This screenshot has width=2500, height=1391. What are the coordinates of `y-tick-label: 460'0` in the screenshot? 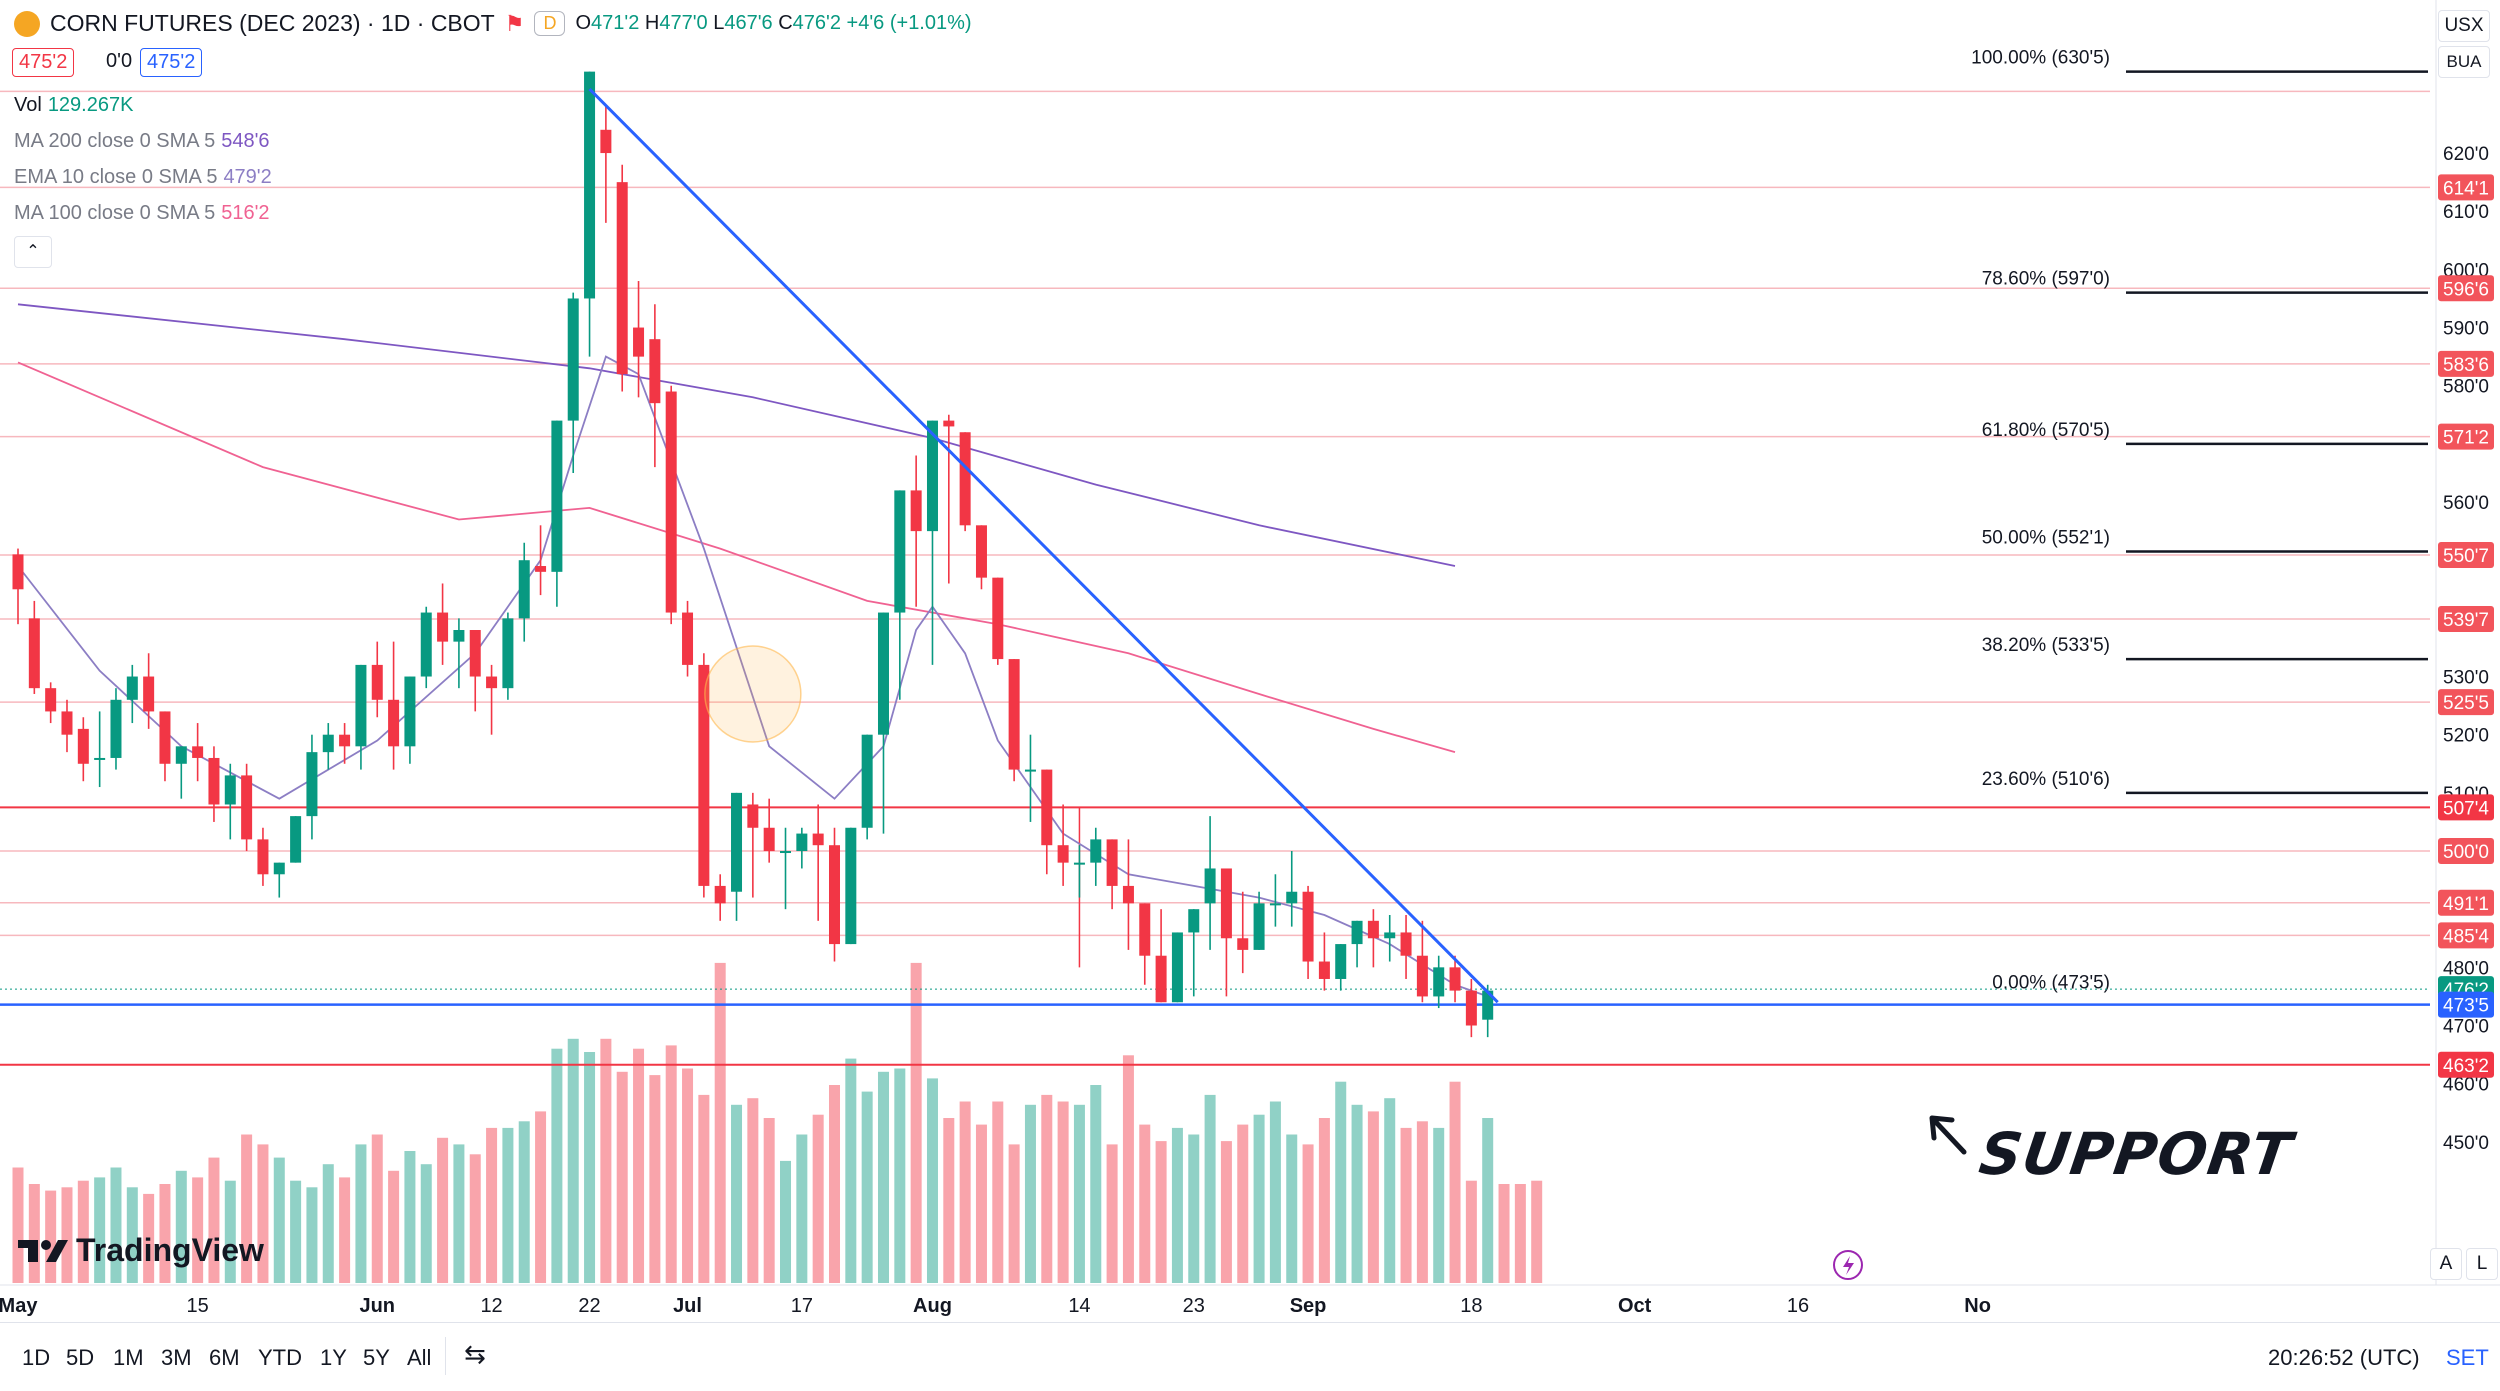 It's located at (2466, 1085).